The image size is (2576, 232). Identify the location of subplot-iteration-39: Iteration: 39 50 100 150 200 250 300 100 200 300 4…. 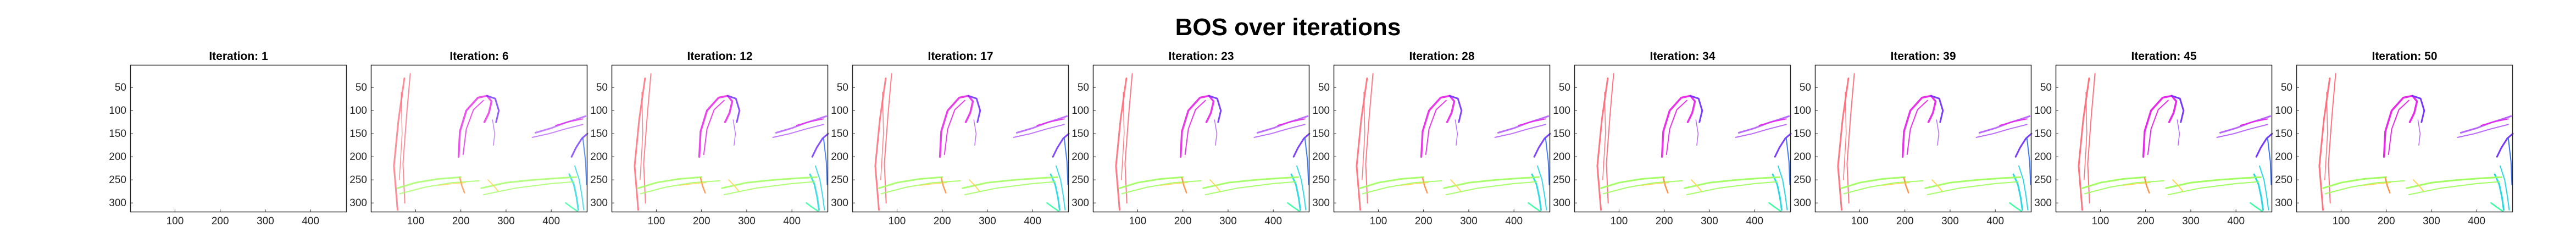
(1913, 138).